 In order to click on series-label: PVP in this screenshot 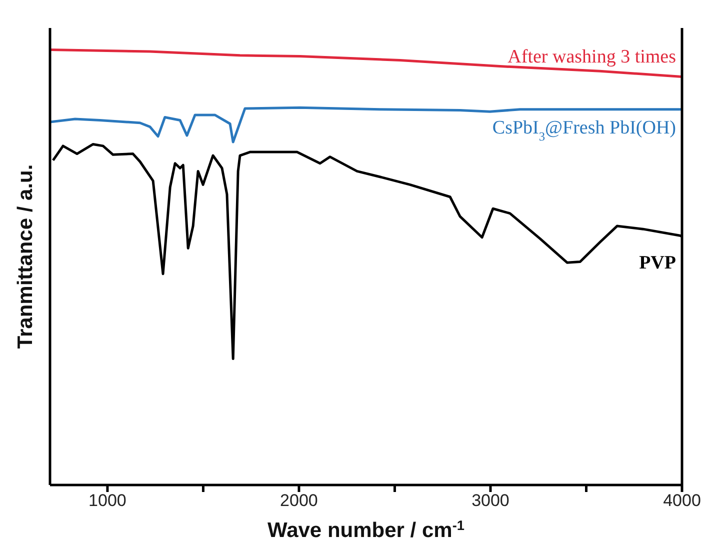, I will do `click(657, 263)`.